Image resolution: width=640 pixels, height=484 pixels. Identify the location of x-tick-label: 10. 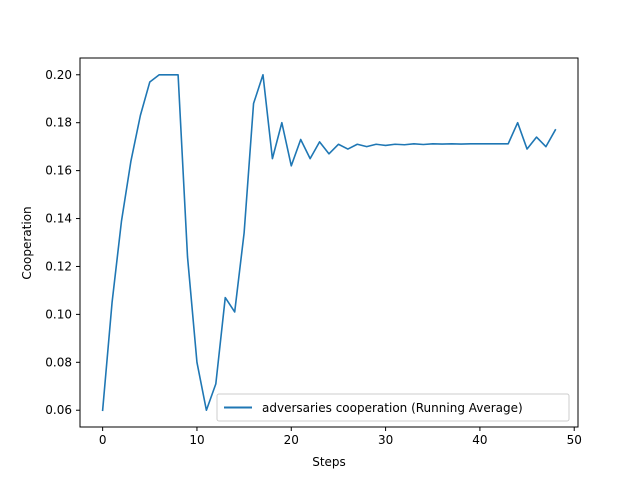
(196, 440).